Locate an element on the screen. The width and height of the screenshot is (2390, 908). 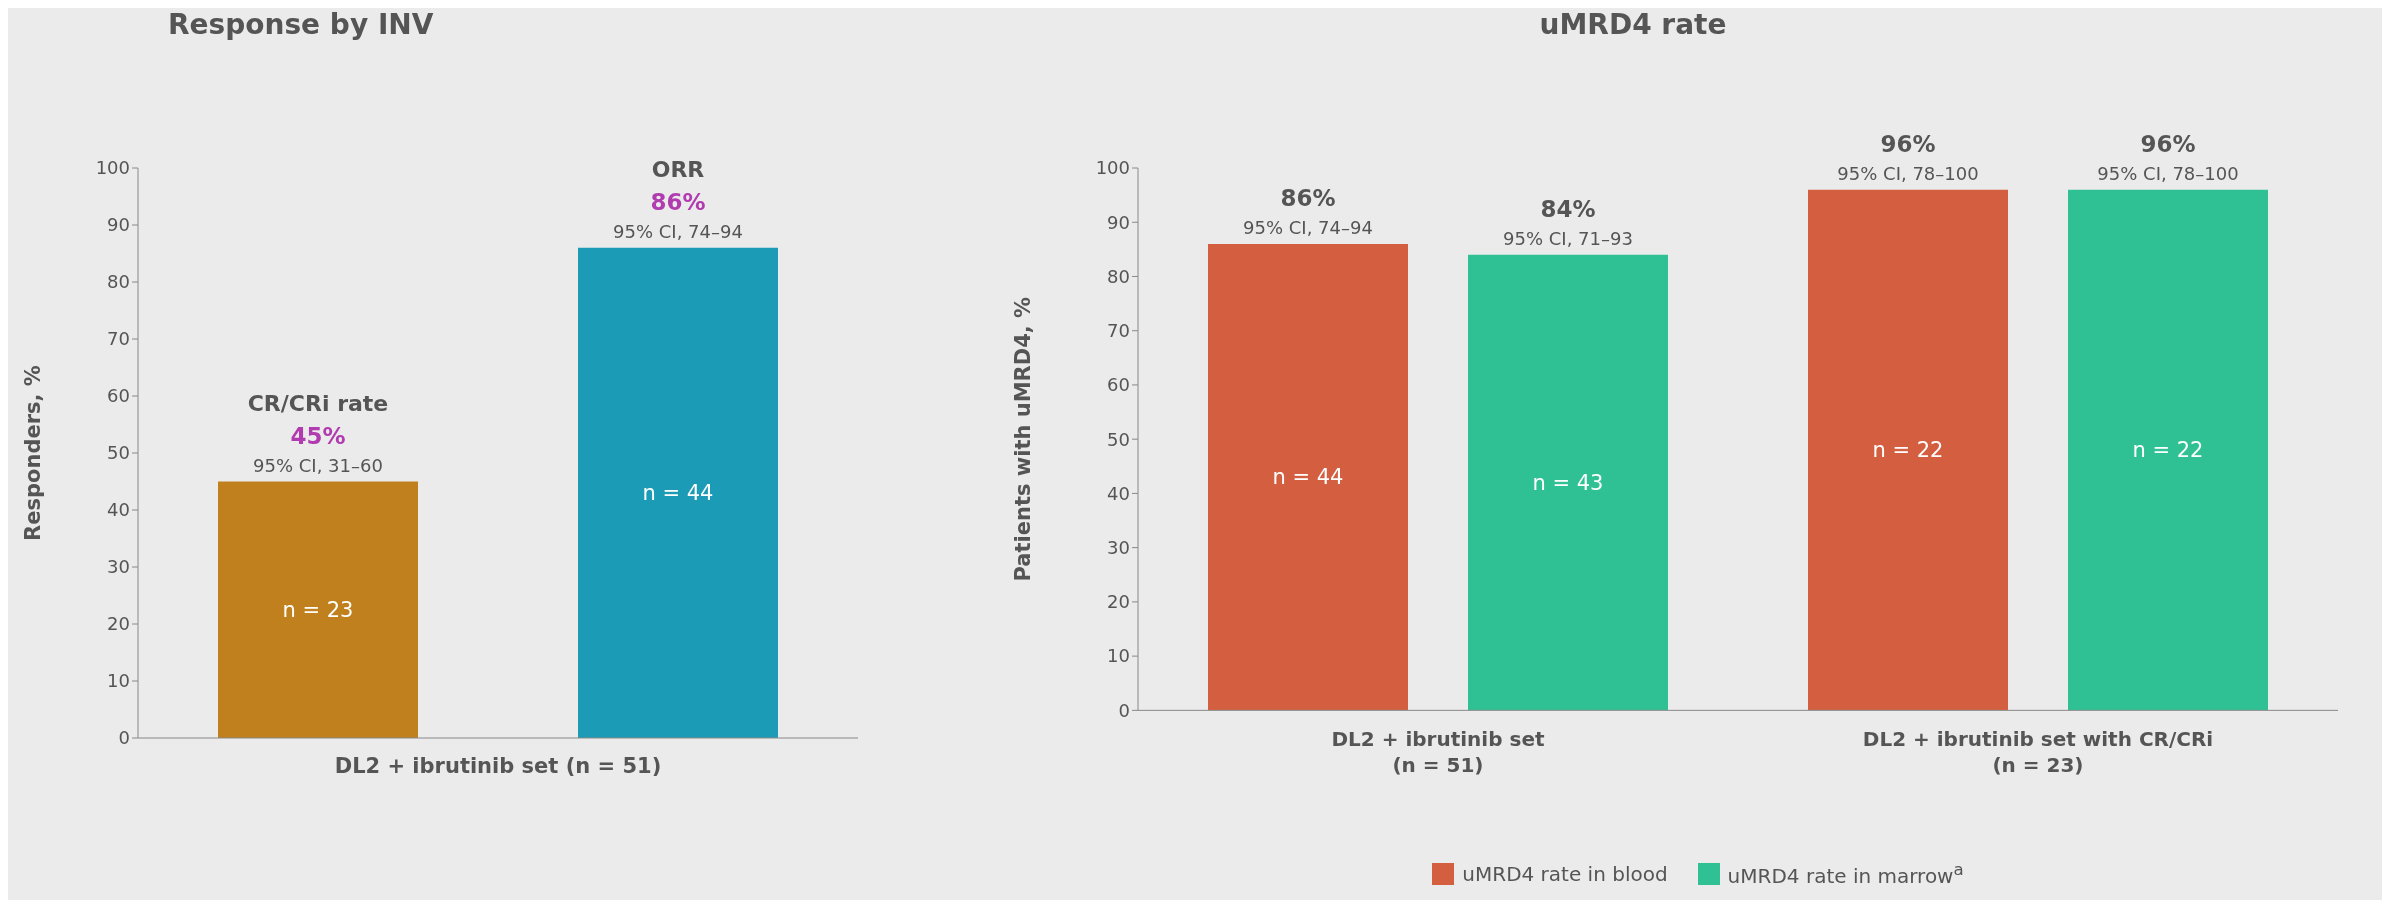
y-axis-title: Patients with uMRD4, % is located at coordinates (1023, 439).